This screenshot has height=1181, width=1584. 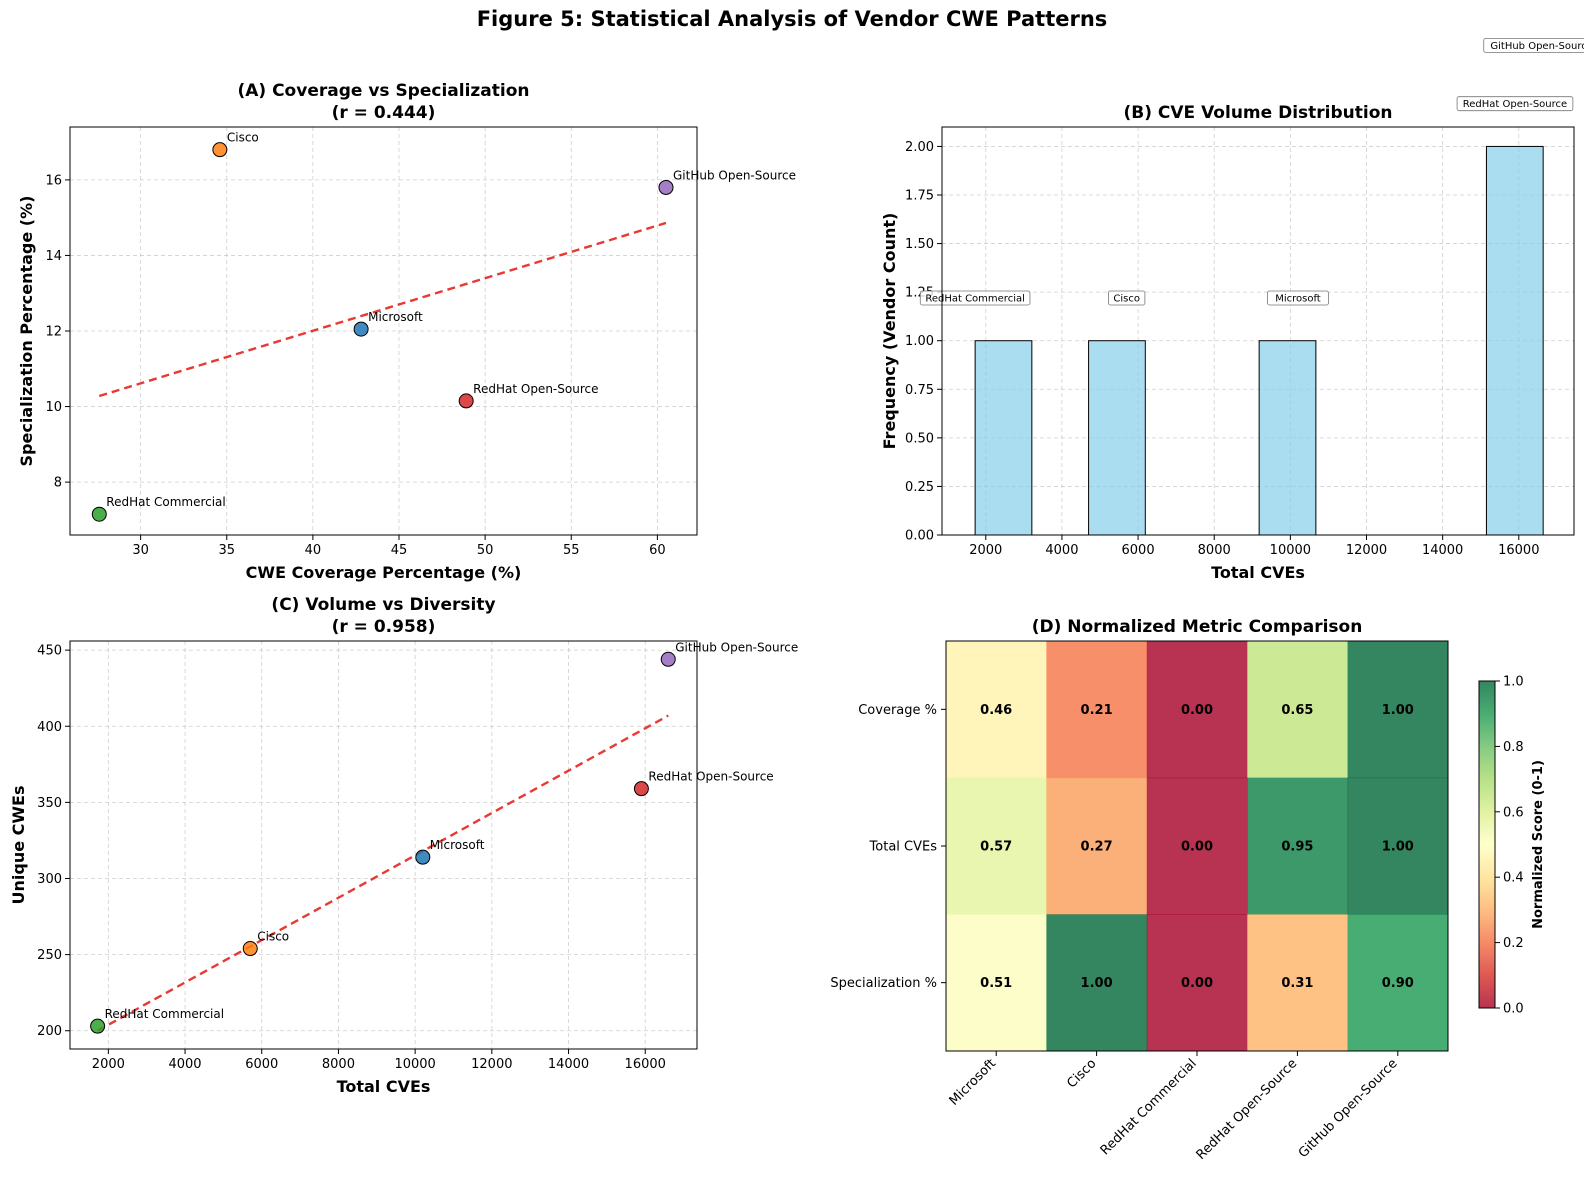 I want to click on heatmap-cell-value: 0.46, so click(x=996, y=710).